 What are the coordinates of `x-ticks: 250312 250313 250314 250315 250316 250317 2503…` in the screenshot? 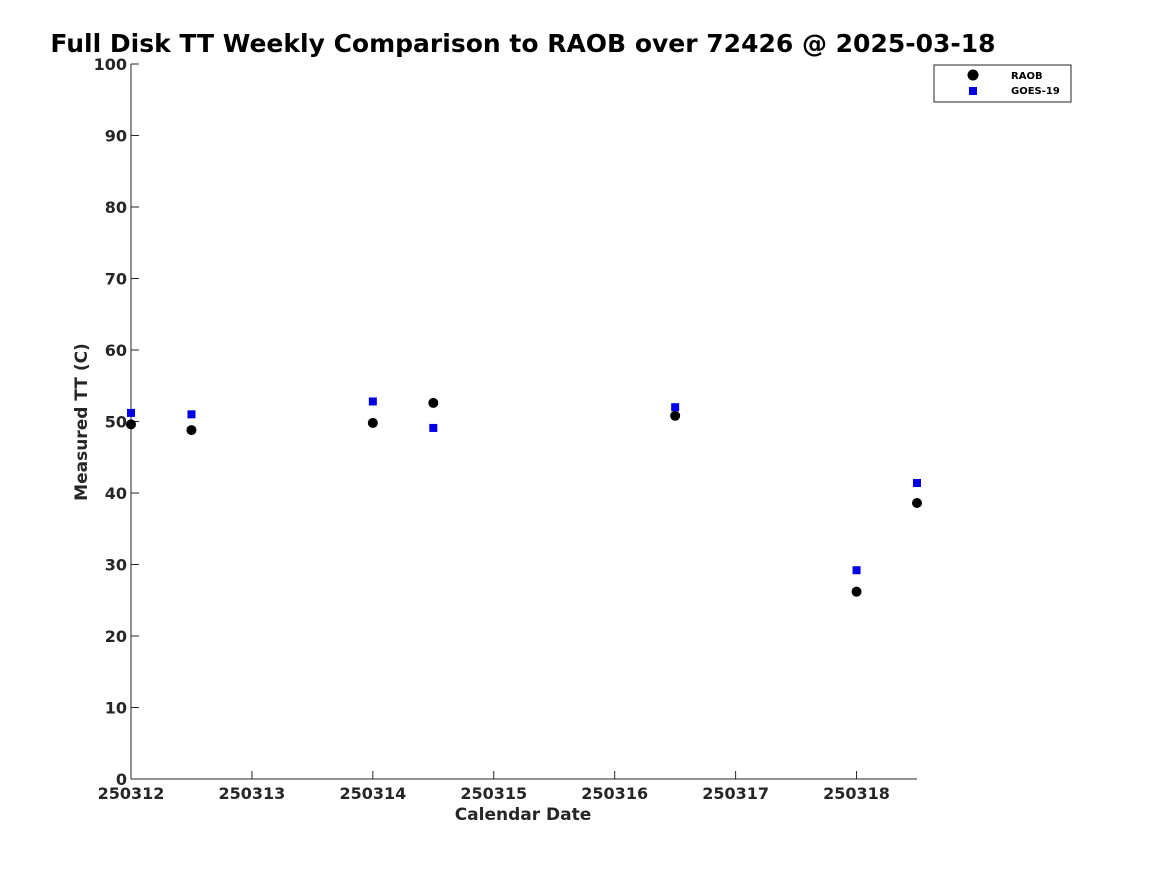 It's located at (494, 787).